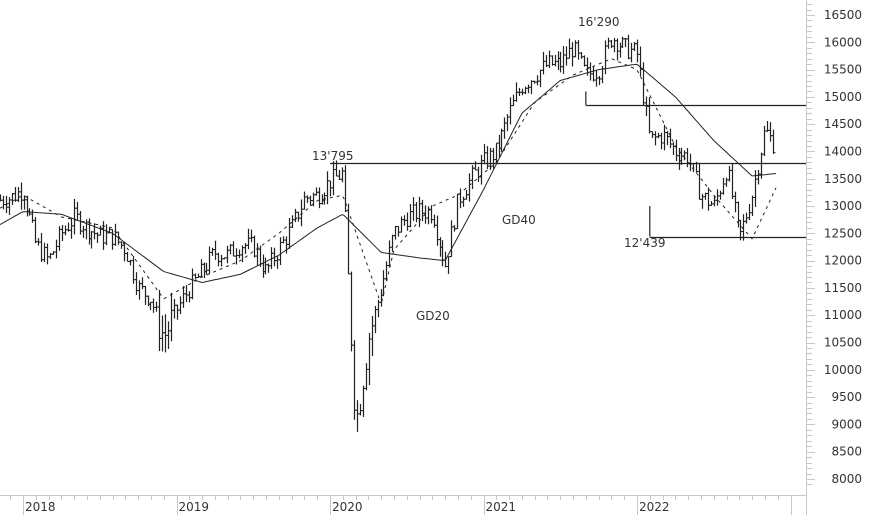 The height and width of the screenshot is (515, 874). Describe the element at coordinates (843, 97) in the screenshot. I see `y-tick-label: 15000` at that location.